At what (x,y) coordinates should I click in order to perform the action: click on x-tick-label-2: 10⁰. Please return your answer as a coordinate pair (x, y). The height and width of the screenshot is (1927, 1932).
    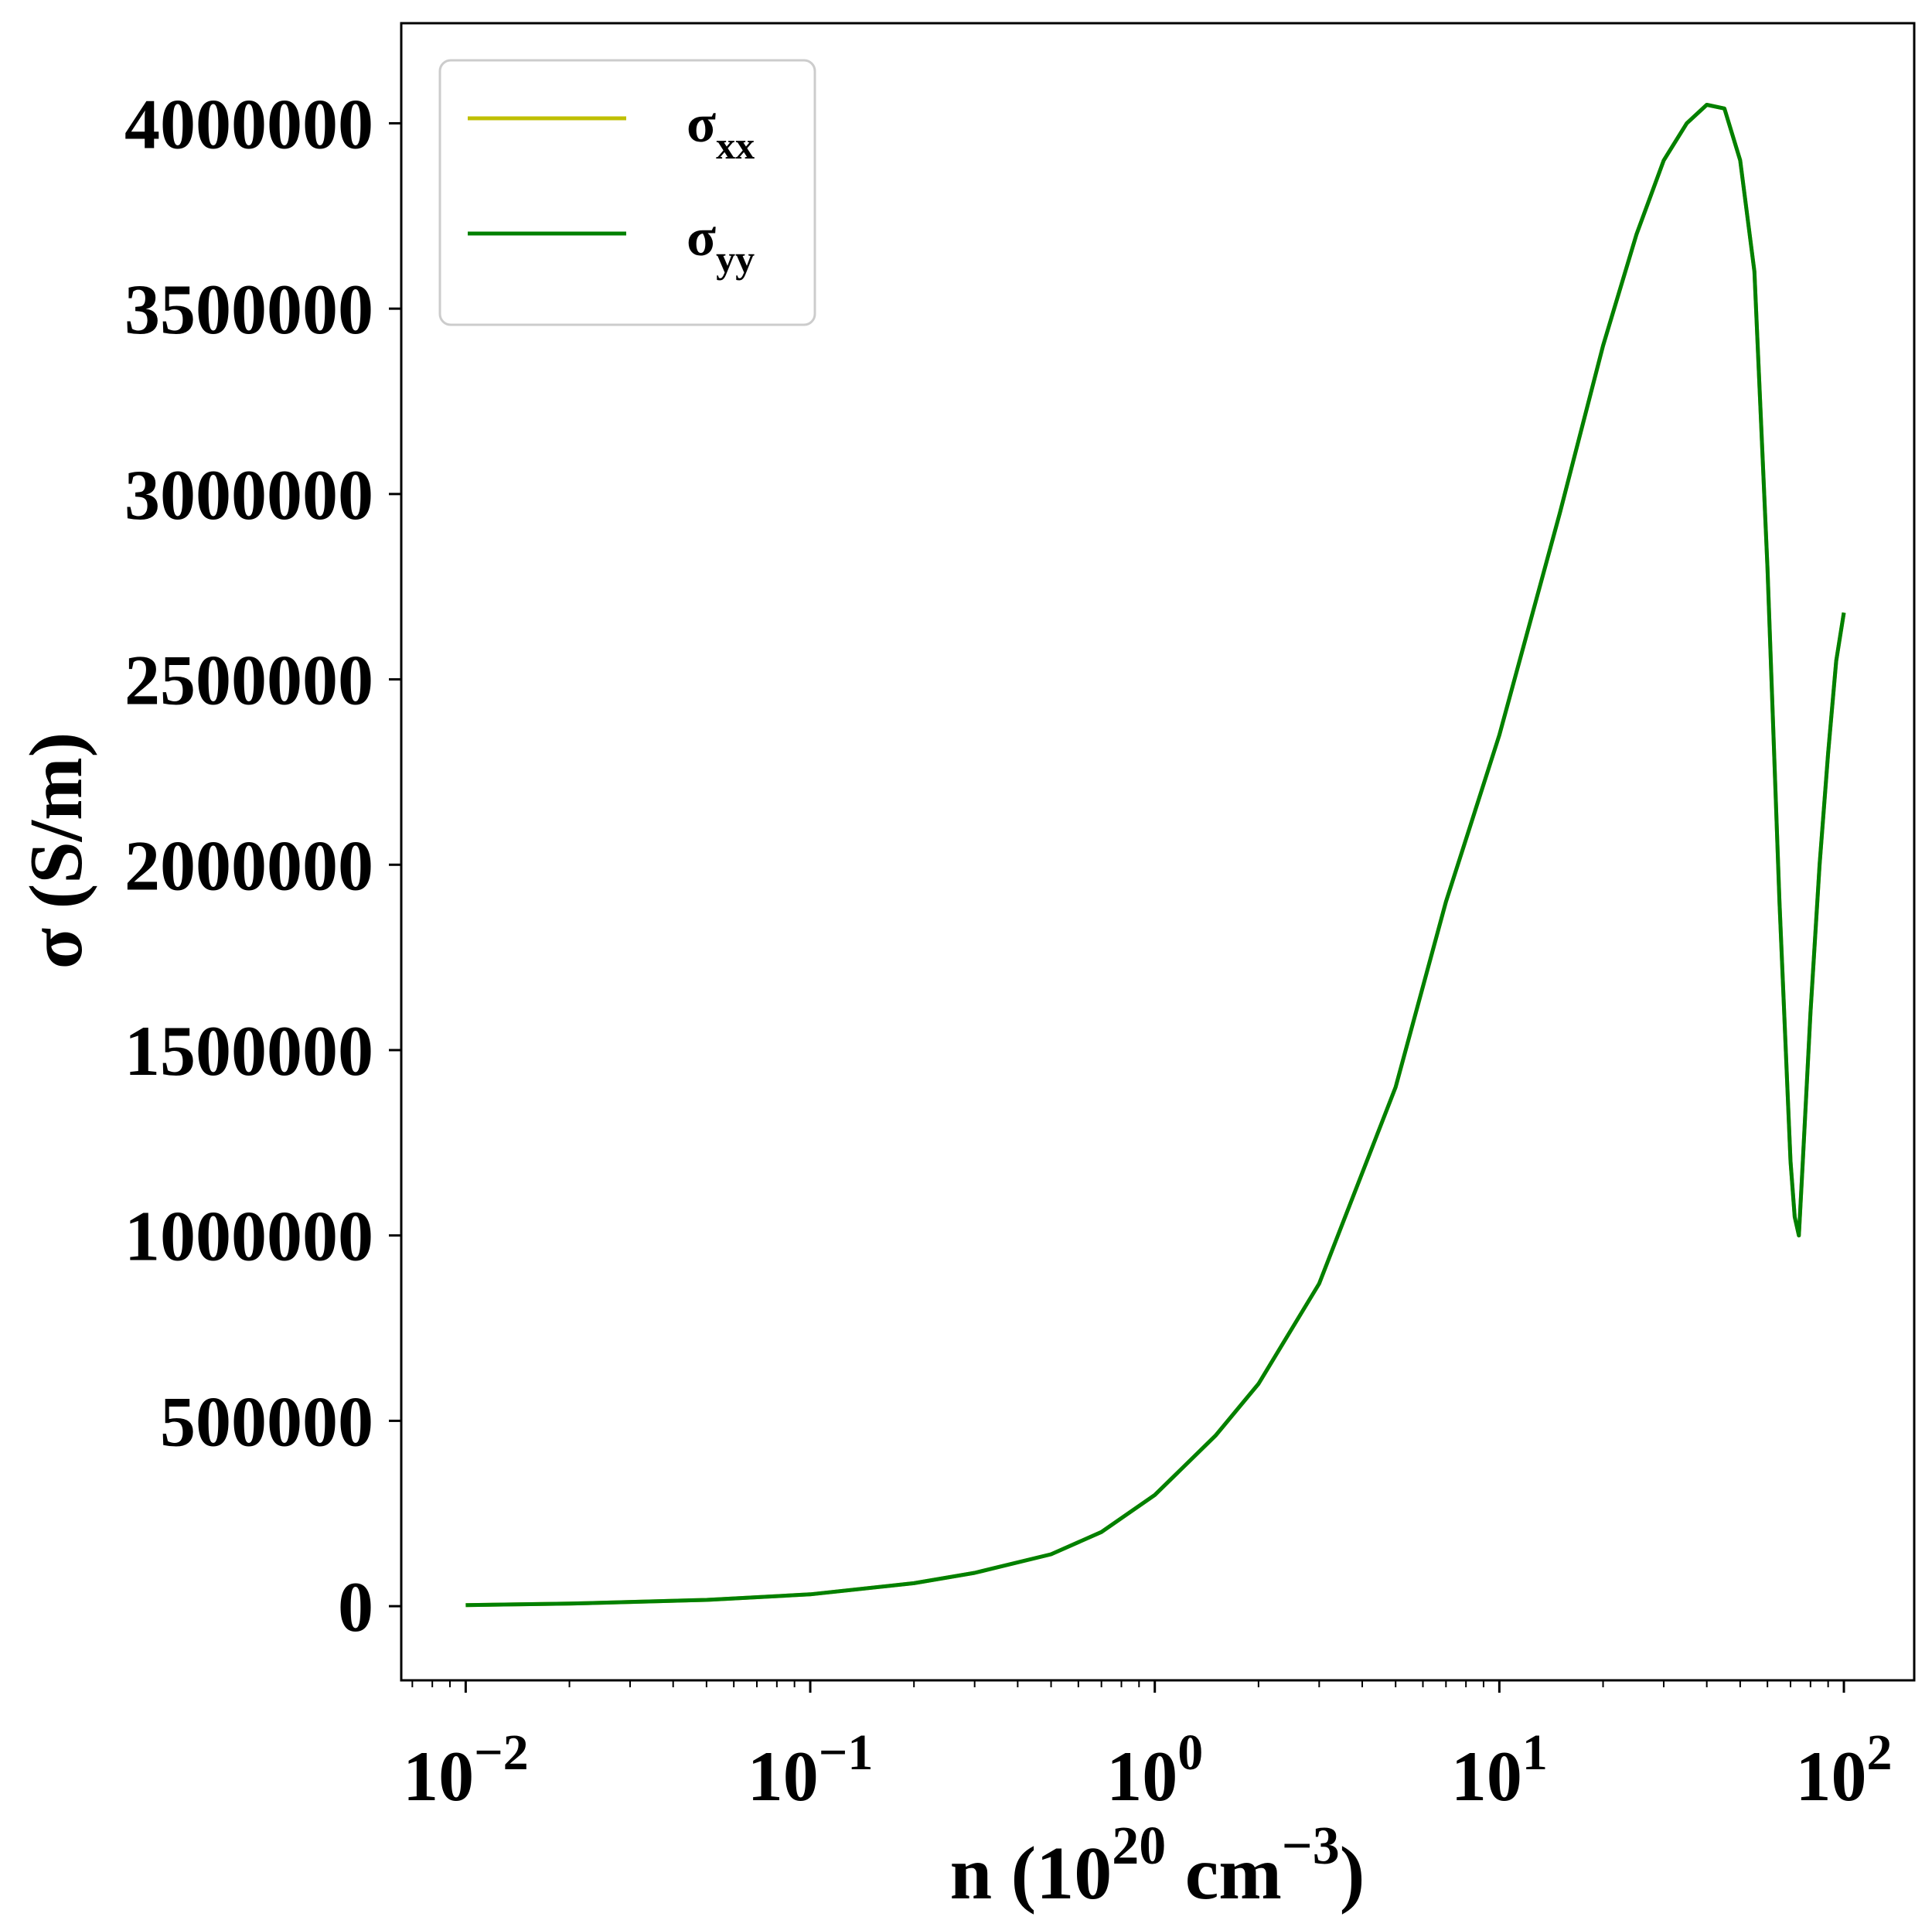
    Looking at the image, I should click on (1154, 1770).